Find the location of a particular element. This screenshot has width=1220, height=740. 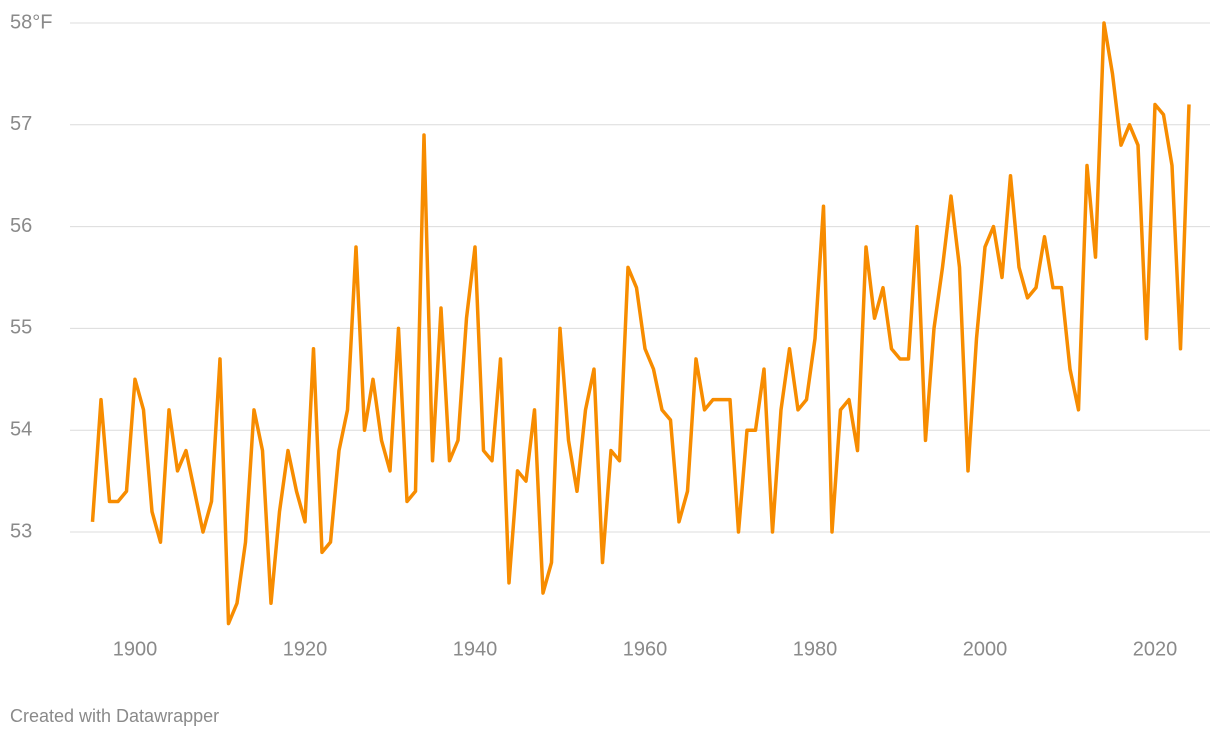

x-tick-label: 1940 is located at coordinates (475, 649).